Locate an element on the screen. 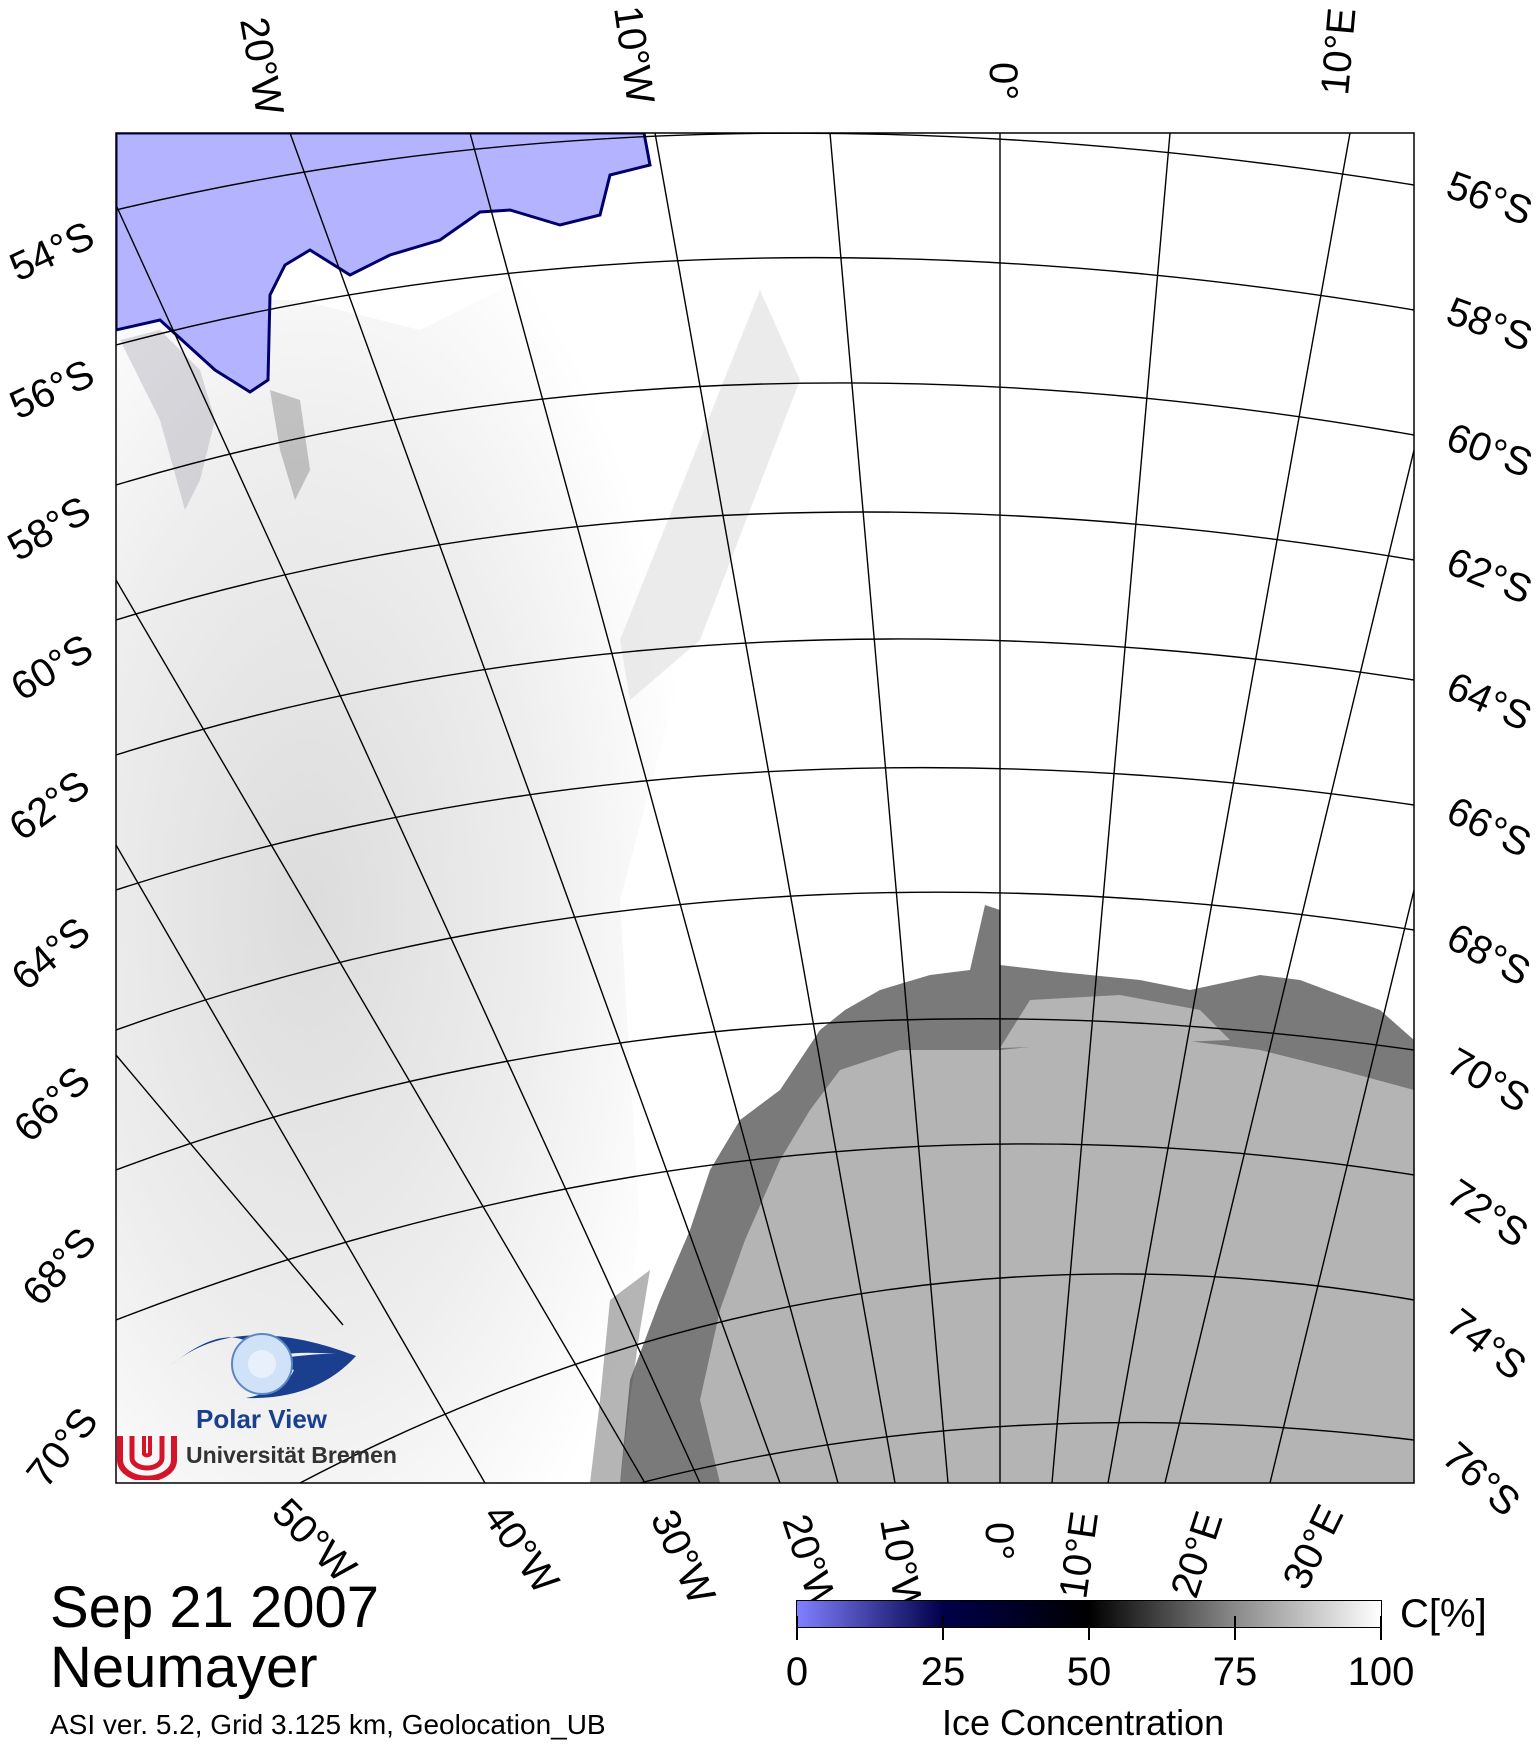  map-date: Sep 21 2007 is located at coordinates (214, 1607).